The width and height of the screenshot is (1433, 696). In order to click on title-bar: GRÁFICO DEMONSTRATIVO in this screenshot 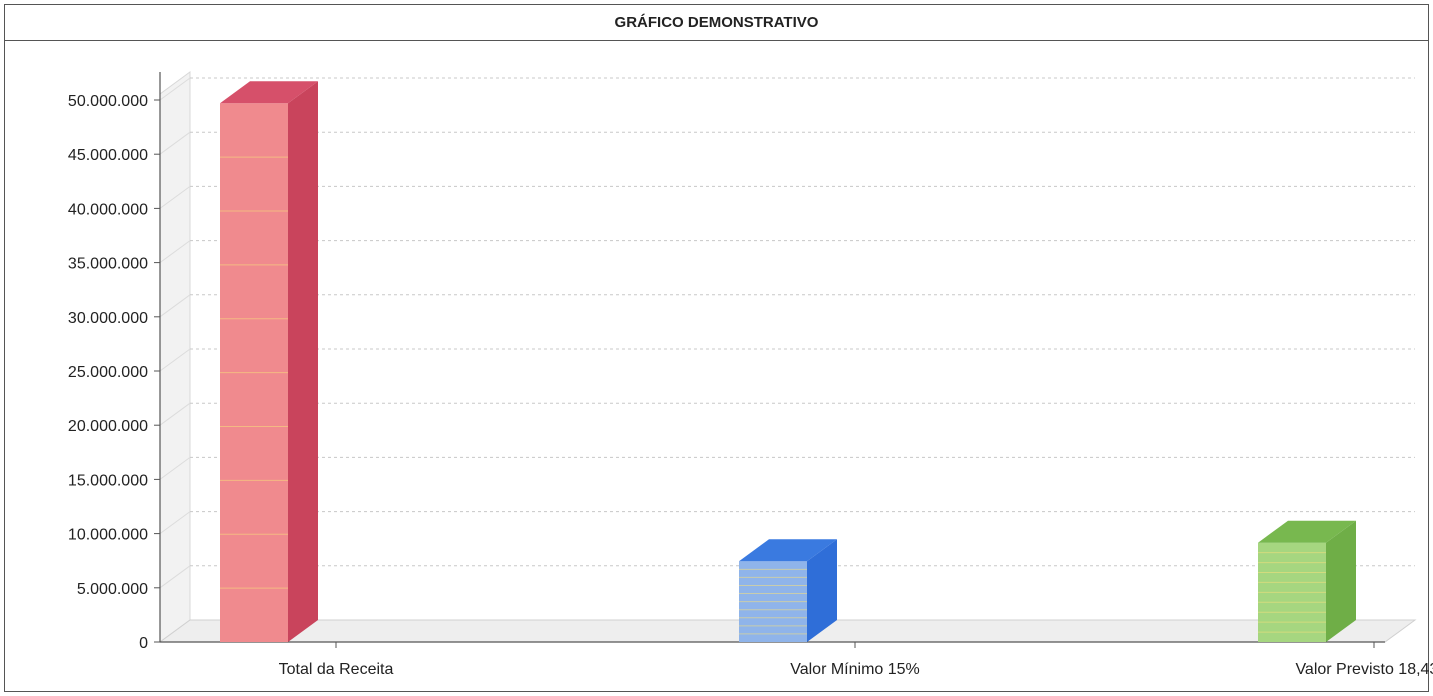, I will do `click(716, 23)`.